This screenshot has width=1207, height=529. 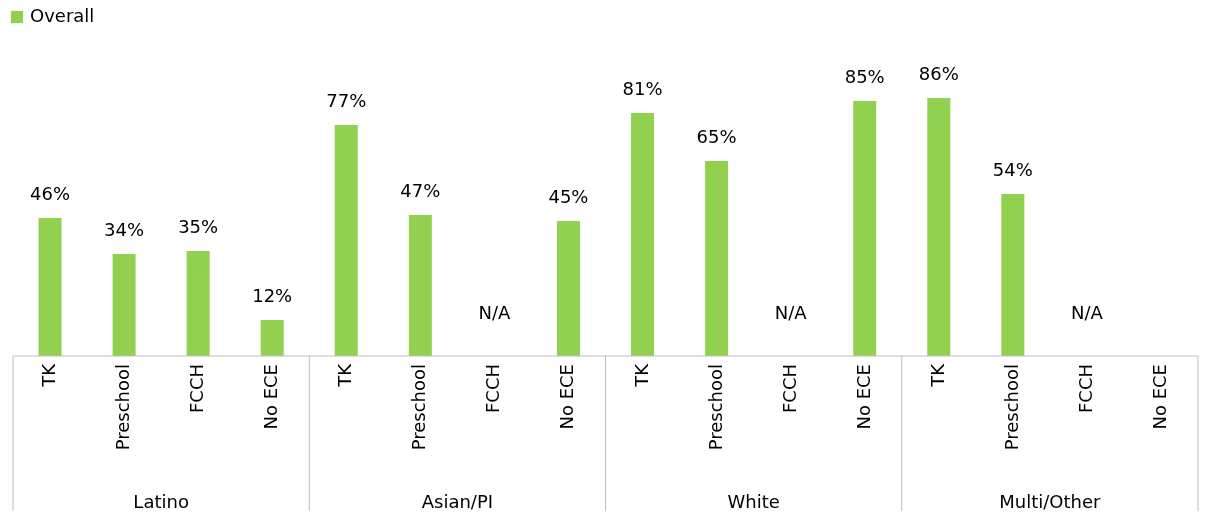 What do you see at coordinates (272, 295) in the screenshot?
I see `data-label: 12%` at bounding box center [272, 295].